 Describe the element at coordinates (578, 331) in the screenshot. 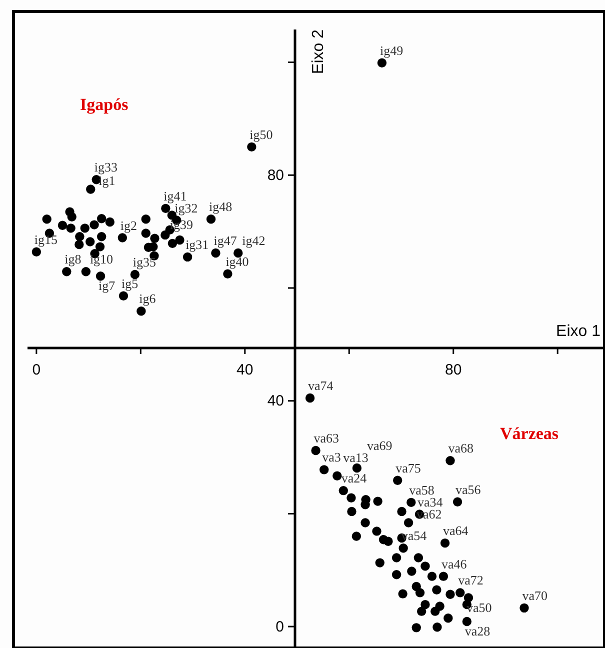

I see `x-axis-title: Eixo 1` at that location.